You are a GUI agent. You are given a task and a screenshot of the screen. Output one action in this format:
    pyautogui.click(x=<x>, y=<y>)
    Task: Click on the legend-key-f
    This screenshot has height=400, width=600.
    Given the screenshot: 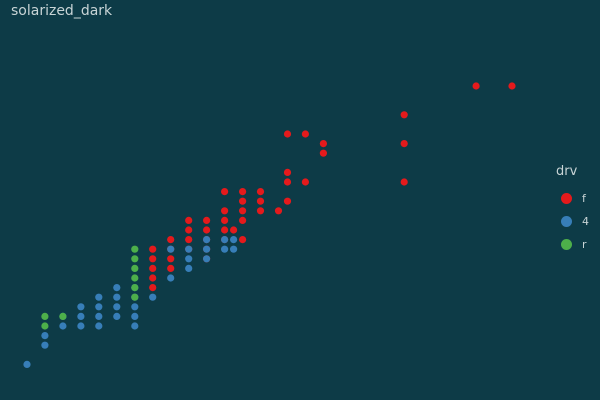 What is the action you would take?
    pyautogui.click(x=566, y=198)
    